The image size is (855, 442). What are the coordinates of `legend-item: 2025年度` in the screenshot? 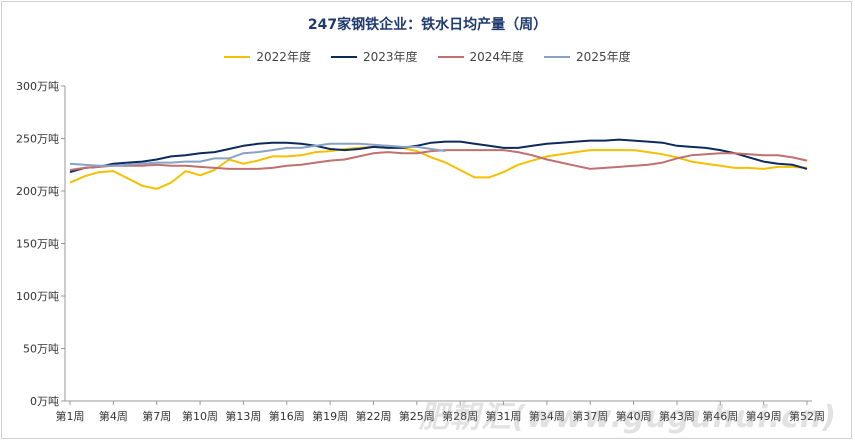 It's located at (587, 56).